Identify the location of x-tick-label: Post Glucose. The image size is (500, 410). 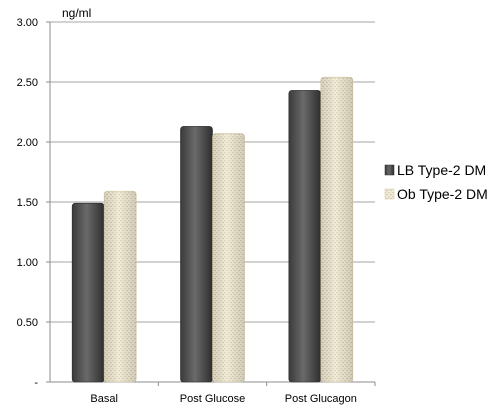
(212, 399).